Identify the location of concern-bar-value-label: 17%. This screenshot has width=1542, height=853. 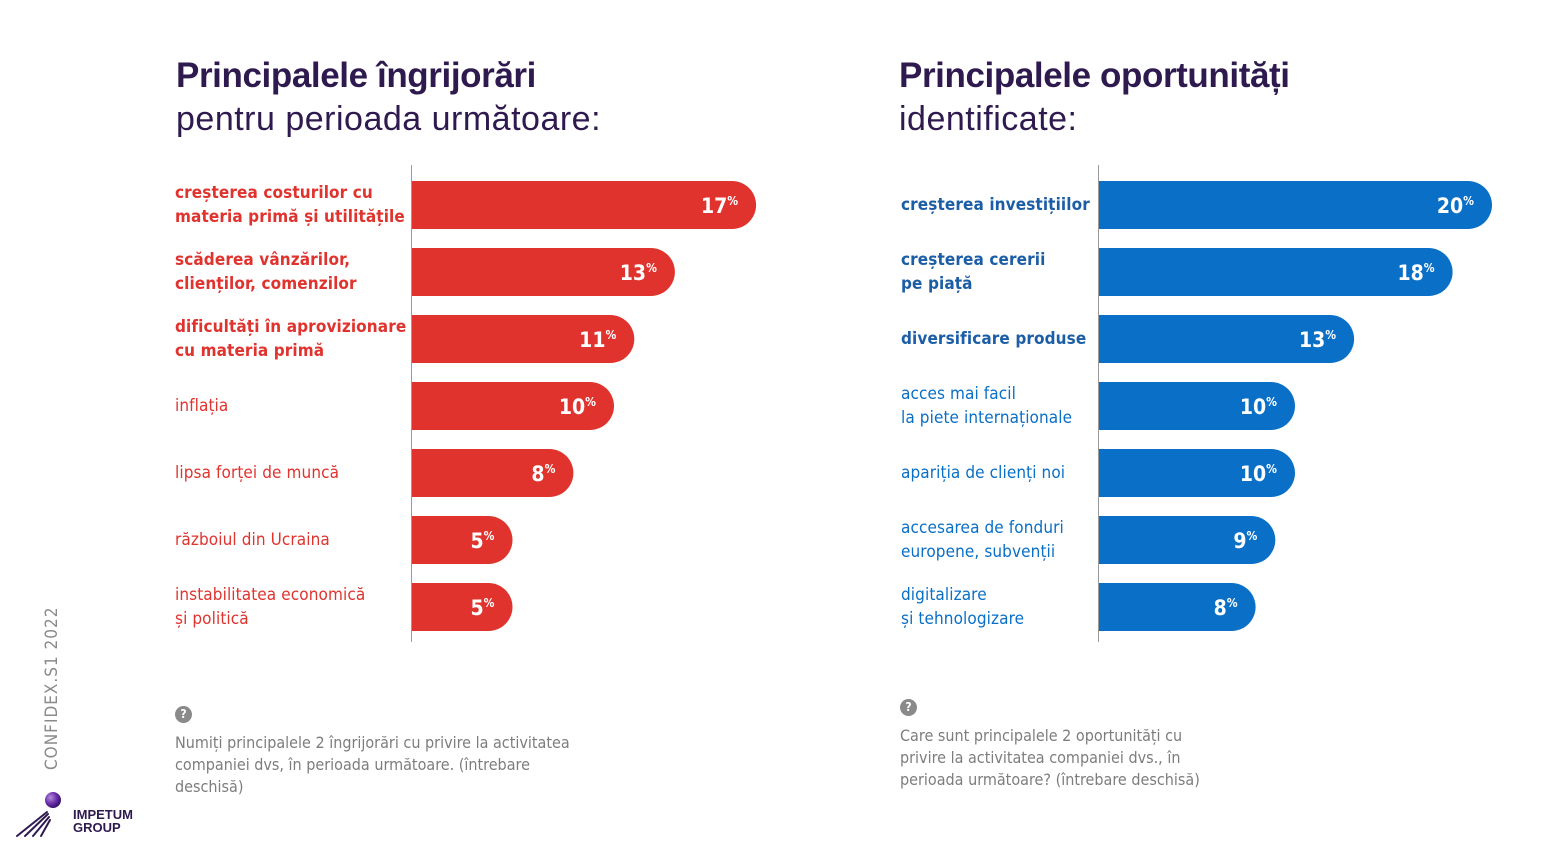
(719, 206).